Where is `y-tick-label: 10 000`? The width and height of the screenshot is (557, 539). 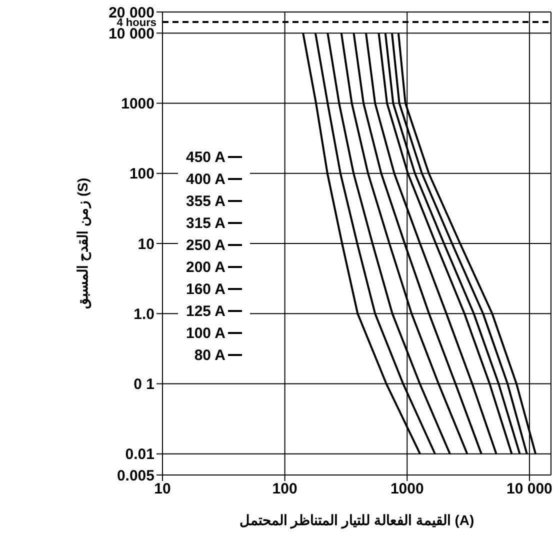
y-tick-label: 10 000 is located at coordinates (131, 33).